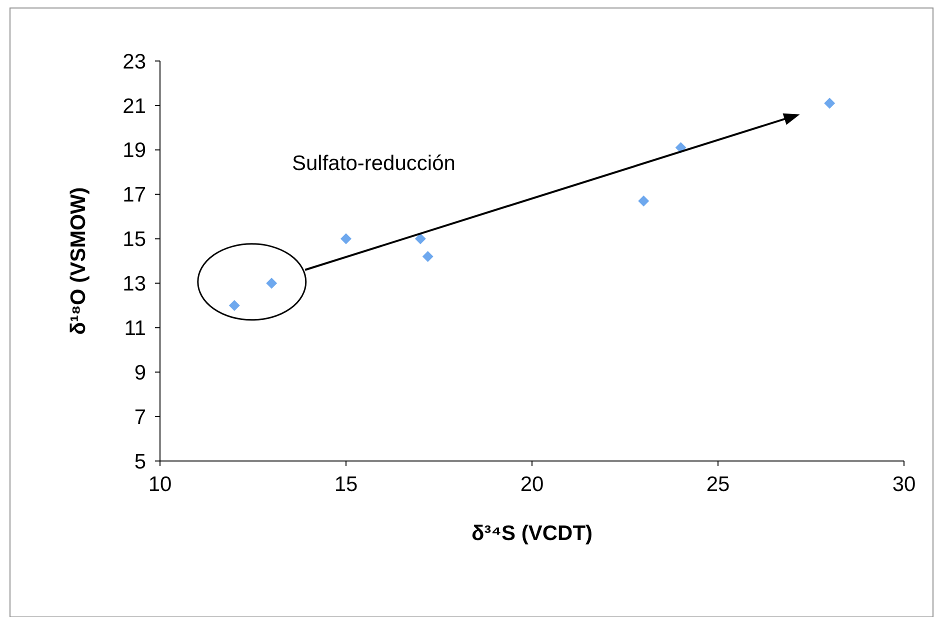 The height and width of the screenshot is (617, 935). I want to click on y-tick-label: 15, so click(134, 240).